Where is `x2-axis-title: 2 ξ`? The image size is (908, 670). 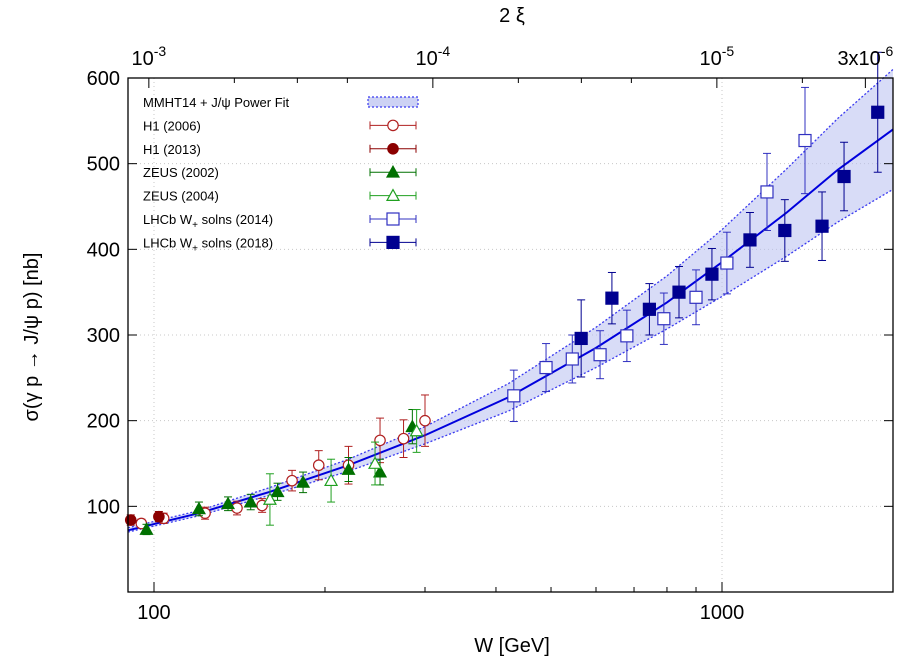 x2-axis-title: 2 ξ is located at coordinates (512, 16).